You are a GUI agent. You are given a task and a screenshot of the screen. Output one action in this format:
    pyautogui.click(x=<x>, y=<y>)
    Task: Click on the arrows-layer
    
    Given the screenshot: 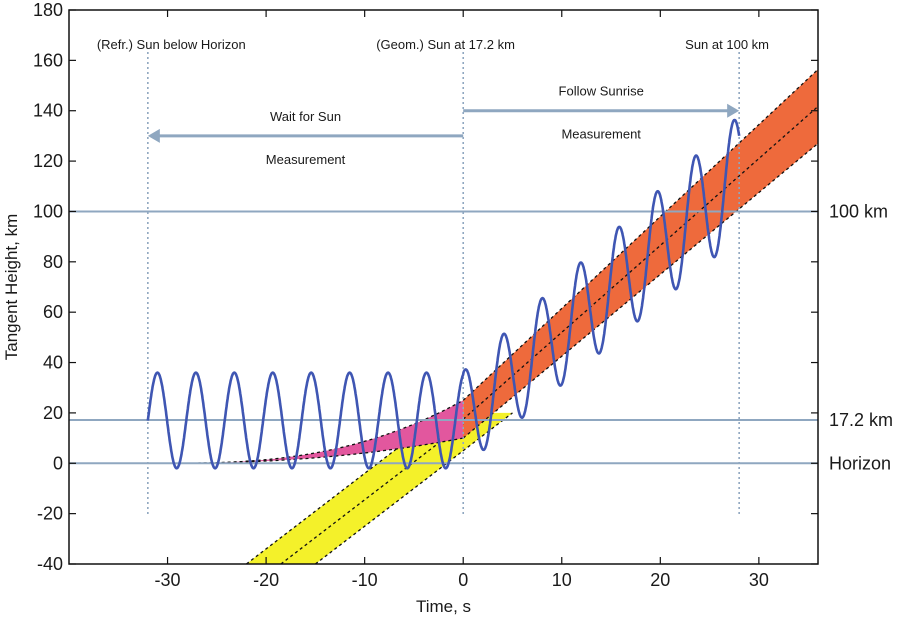 What is the action you would take?
    pyautogui.click(x=443, y=123)
    